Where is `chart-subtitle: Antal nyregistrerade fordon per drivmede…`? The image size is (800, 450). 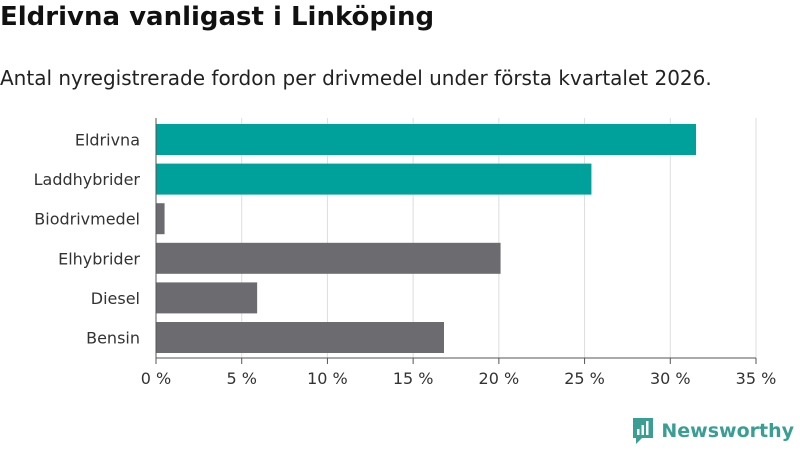 chart-subtitle: Antal nyregistrerade fordon per drivmede… is located at coordinates (356, 78).